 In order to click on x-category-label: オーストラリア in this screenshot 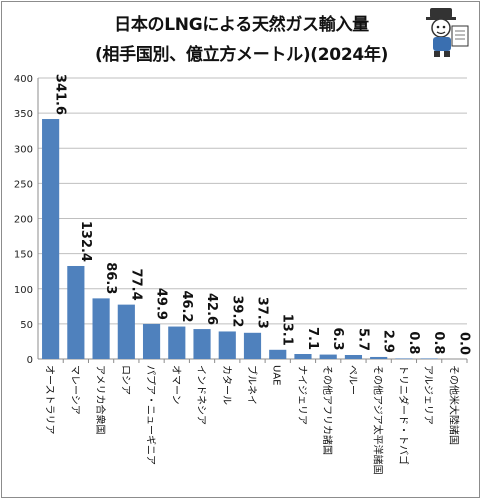, I will do `click(50, 400)`.